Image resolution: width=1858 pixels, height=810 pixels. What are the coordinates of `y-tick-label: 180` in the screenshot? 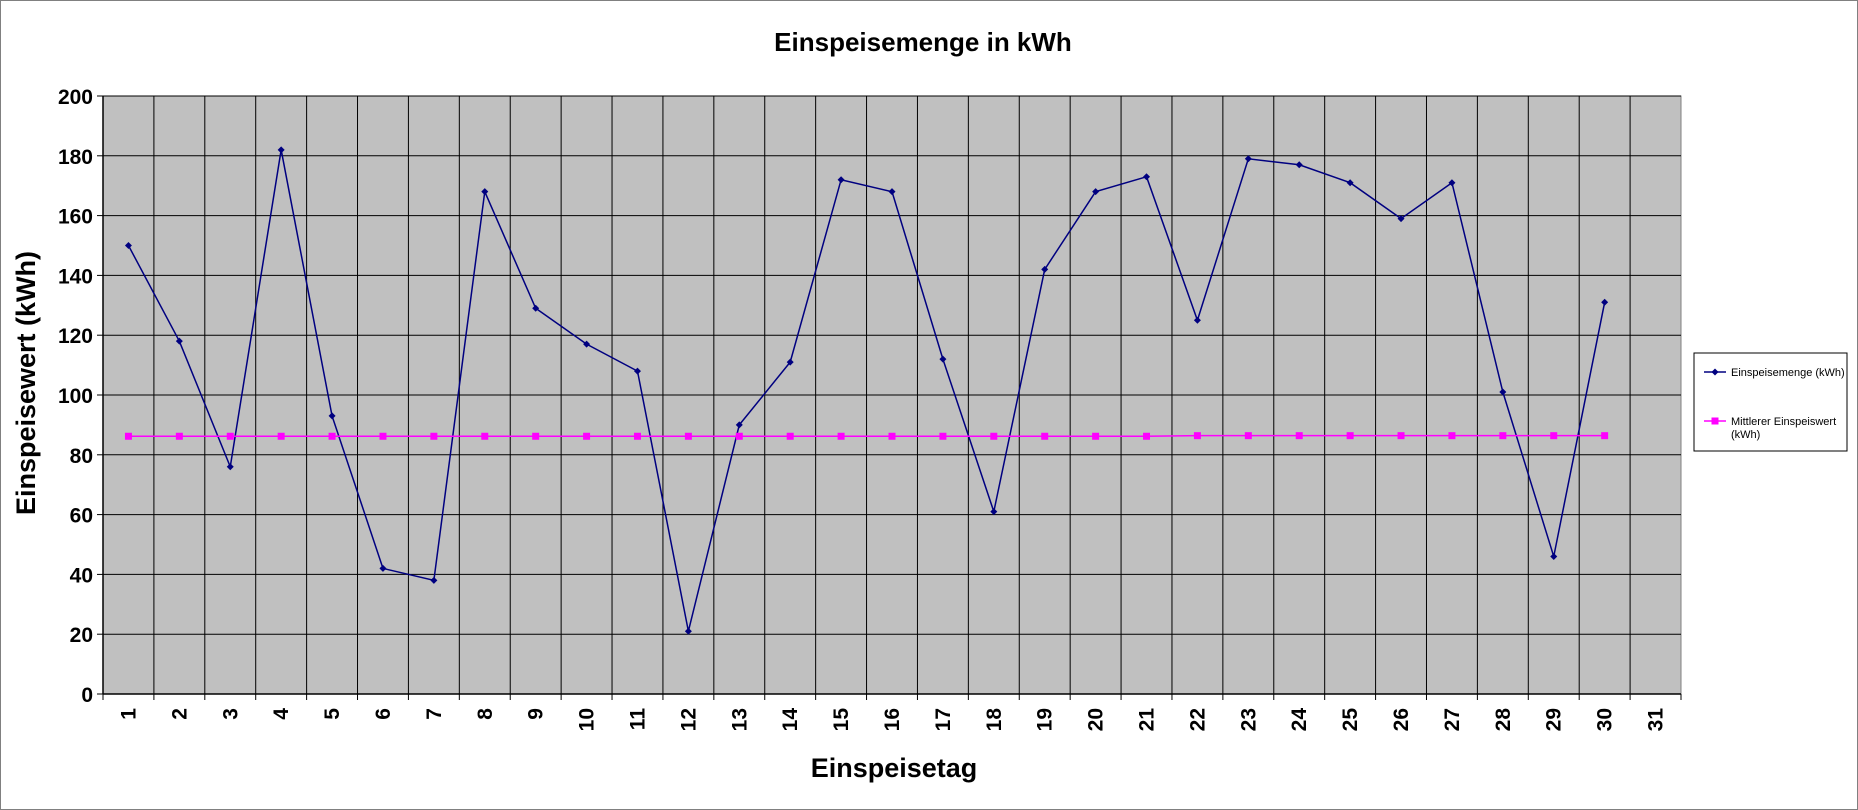 It's located at (75, 157).